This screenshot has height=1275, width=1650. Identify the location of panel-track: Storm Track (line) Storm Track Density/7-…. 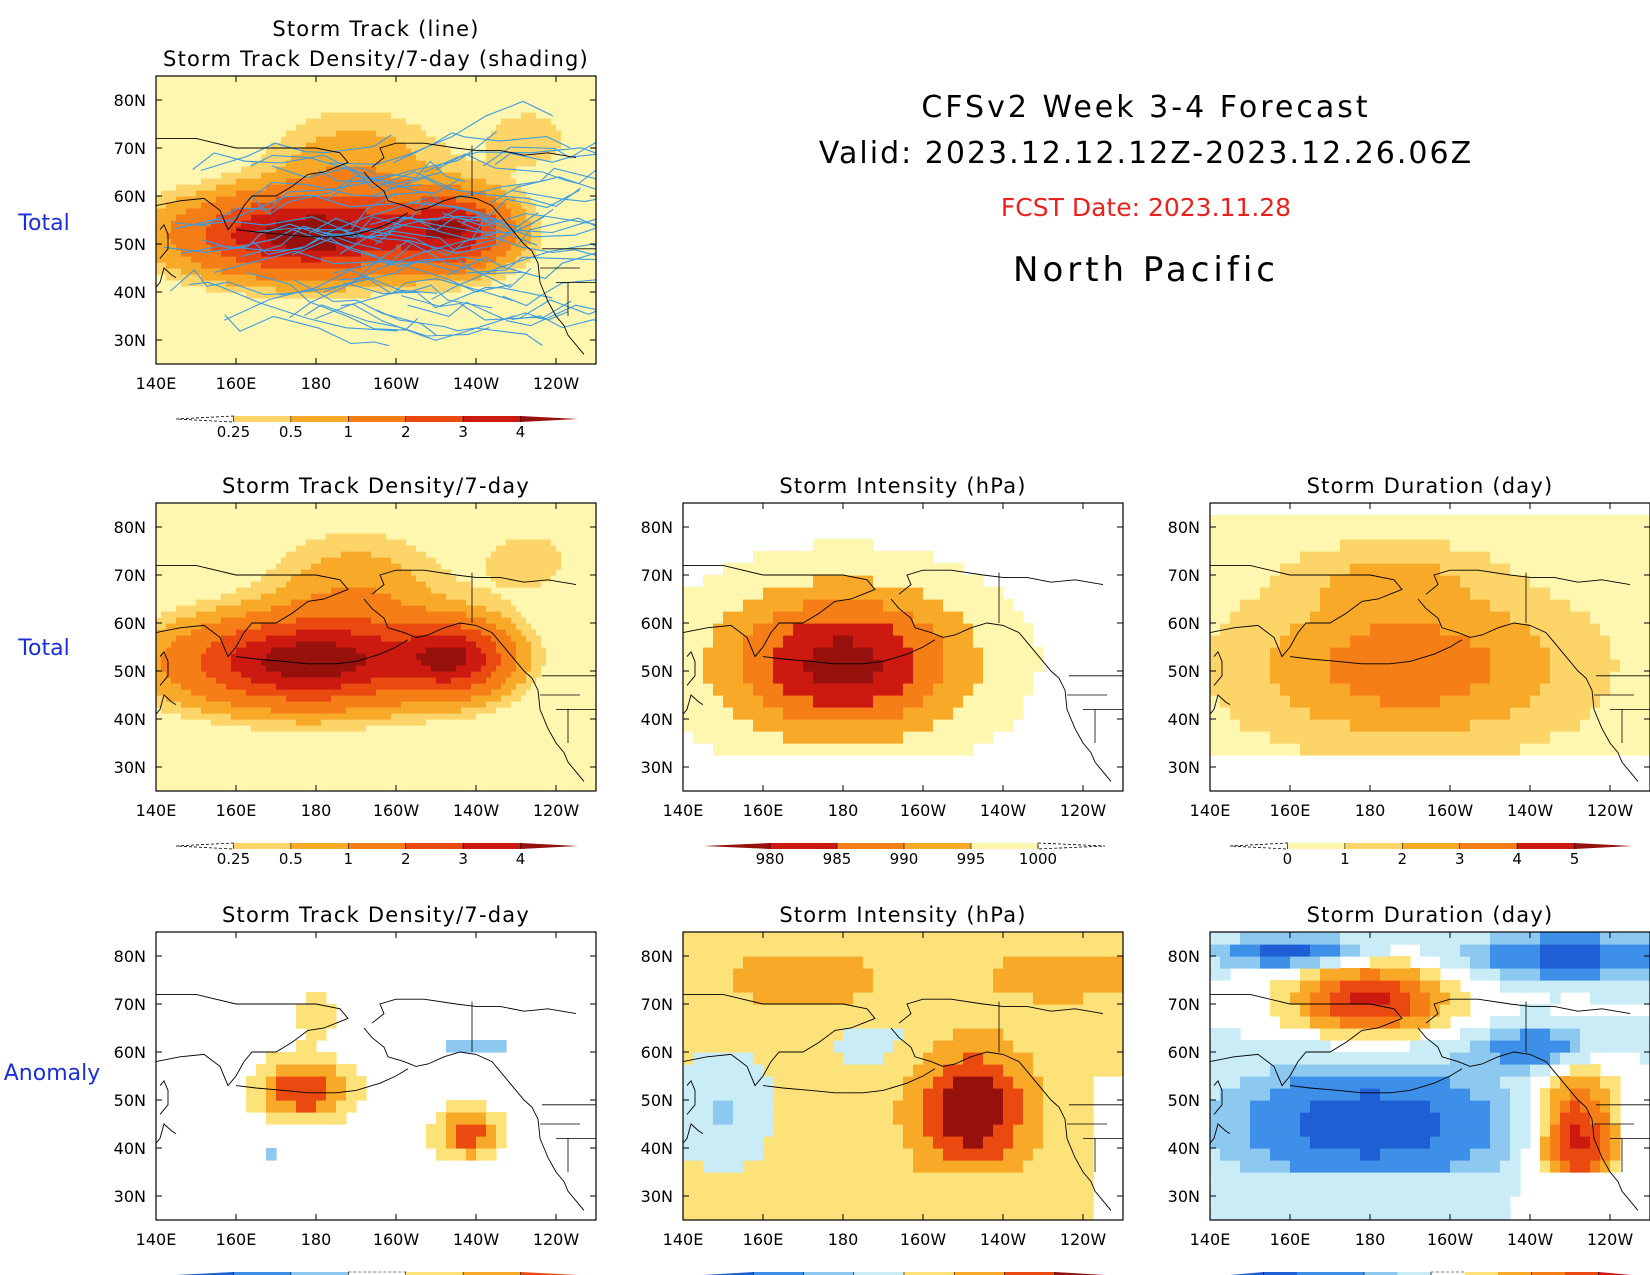
(355, 229).